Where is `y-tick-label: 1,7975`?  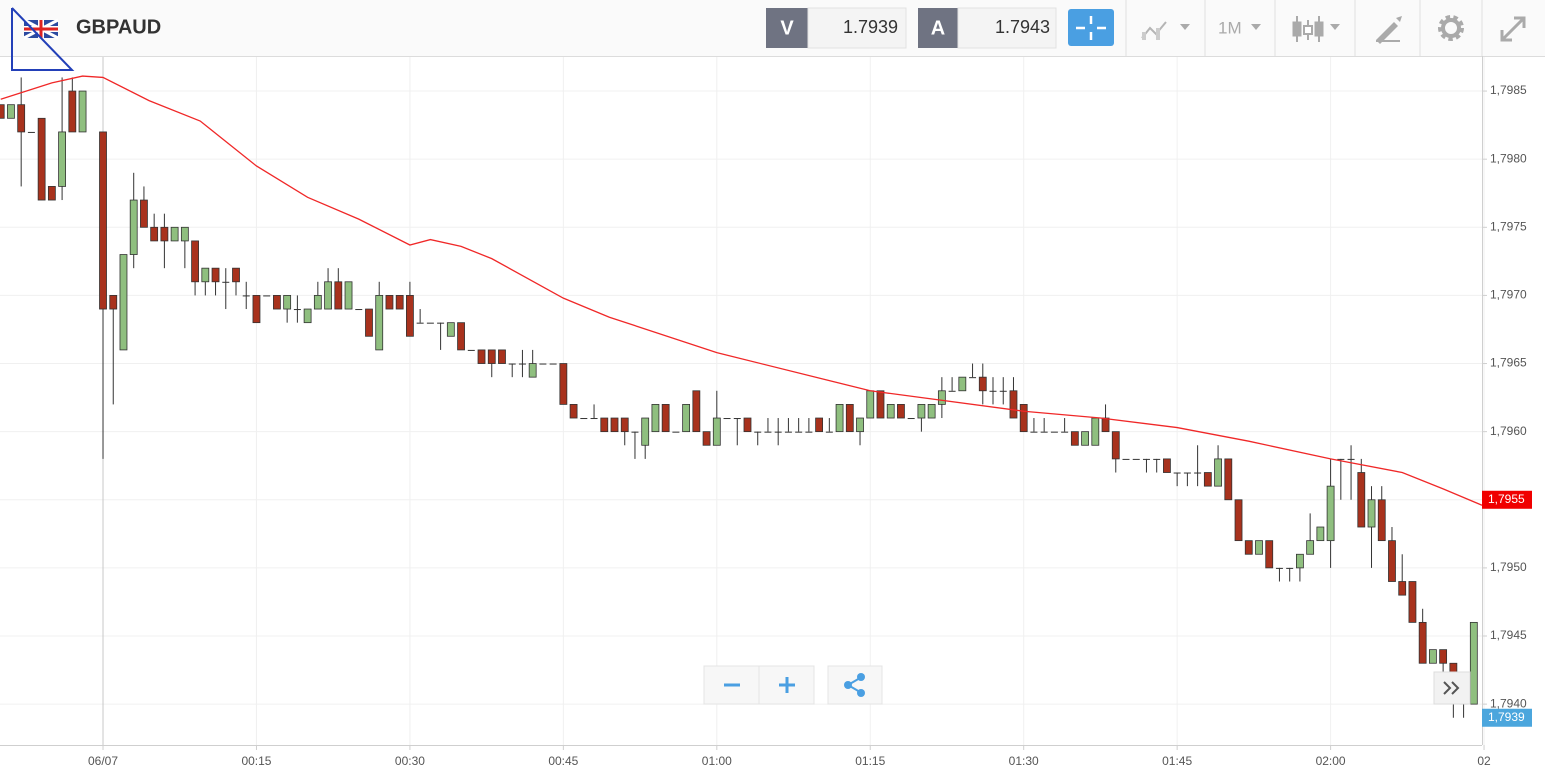
y-tick-label: 1,7975 is located at coordinates (1508, 226).